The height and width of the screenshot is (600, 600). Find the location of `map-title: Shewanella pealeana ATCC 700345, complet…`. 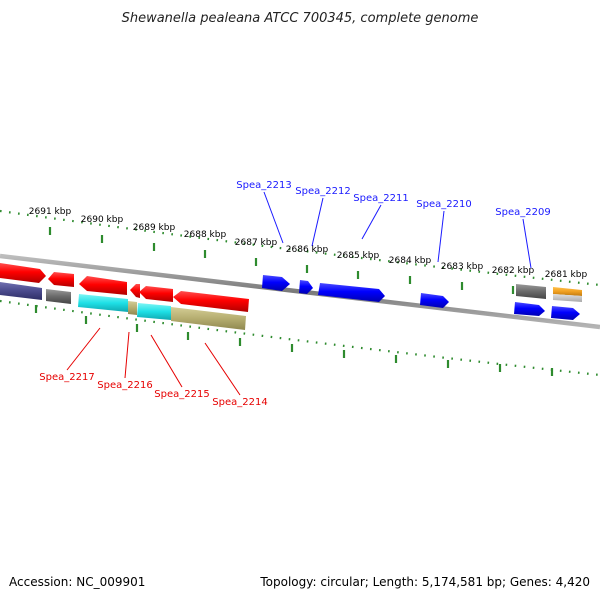

map-title: Shewanella pealeana ATCC 700345, complet… is located at coordinates (300, 18).